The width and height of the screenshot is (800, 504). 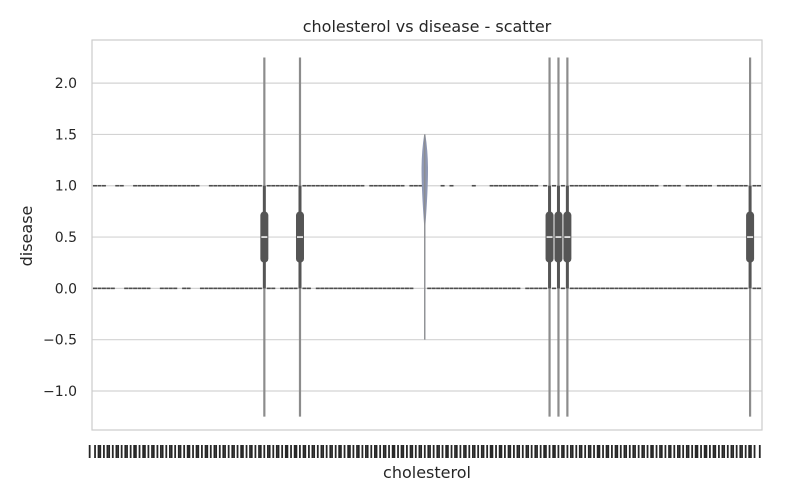 What do you see at coordinates (66, 135) in the screenshot?
I see `y-tick-label: 1.5` at bounding box center [66, 135].